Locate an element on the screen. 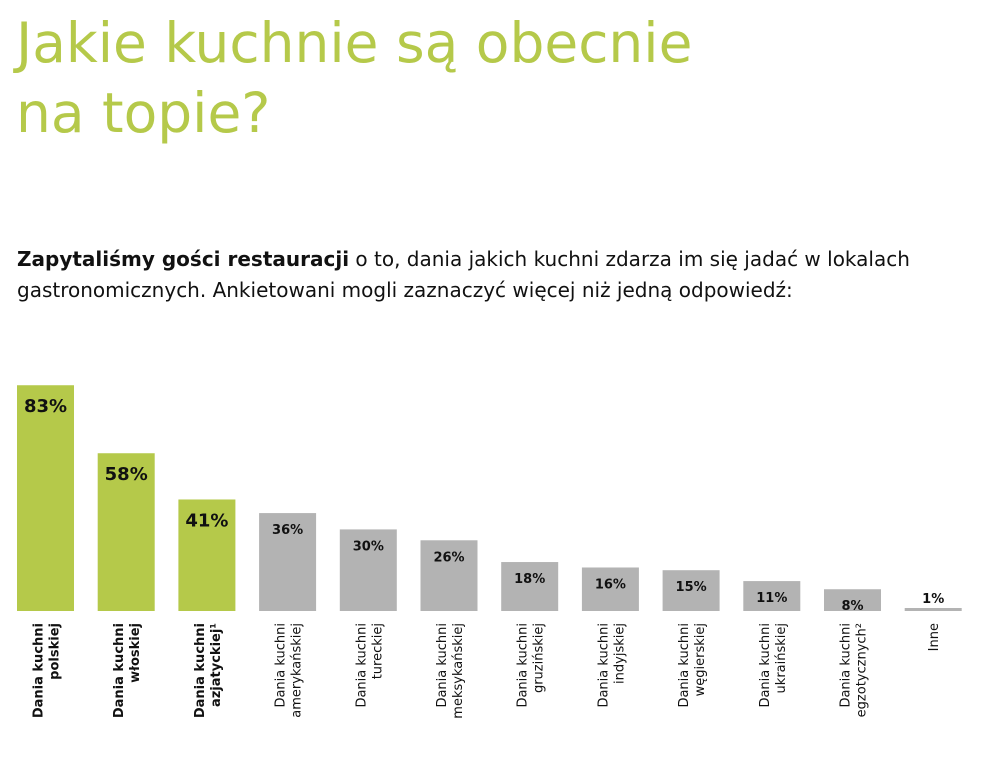 This screenshot has height=771, width=992. bar-value-gruzinskiej: 18% is located at coordinates (529, 579).